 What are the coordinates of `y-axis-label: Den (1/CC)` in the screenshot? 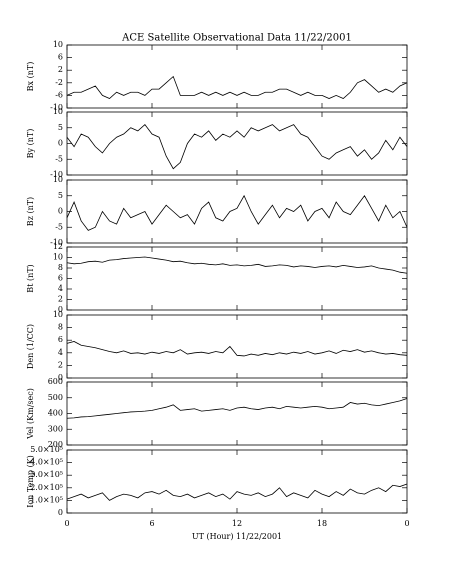 It's located at (30, 346).